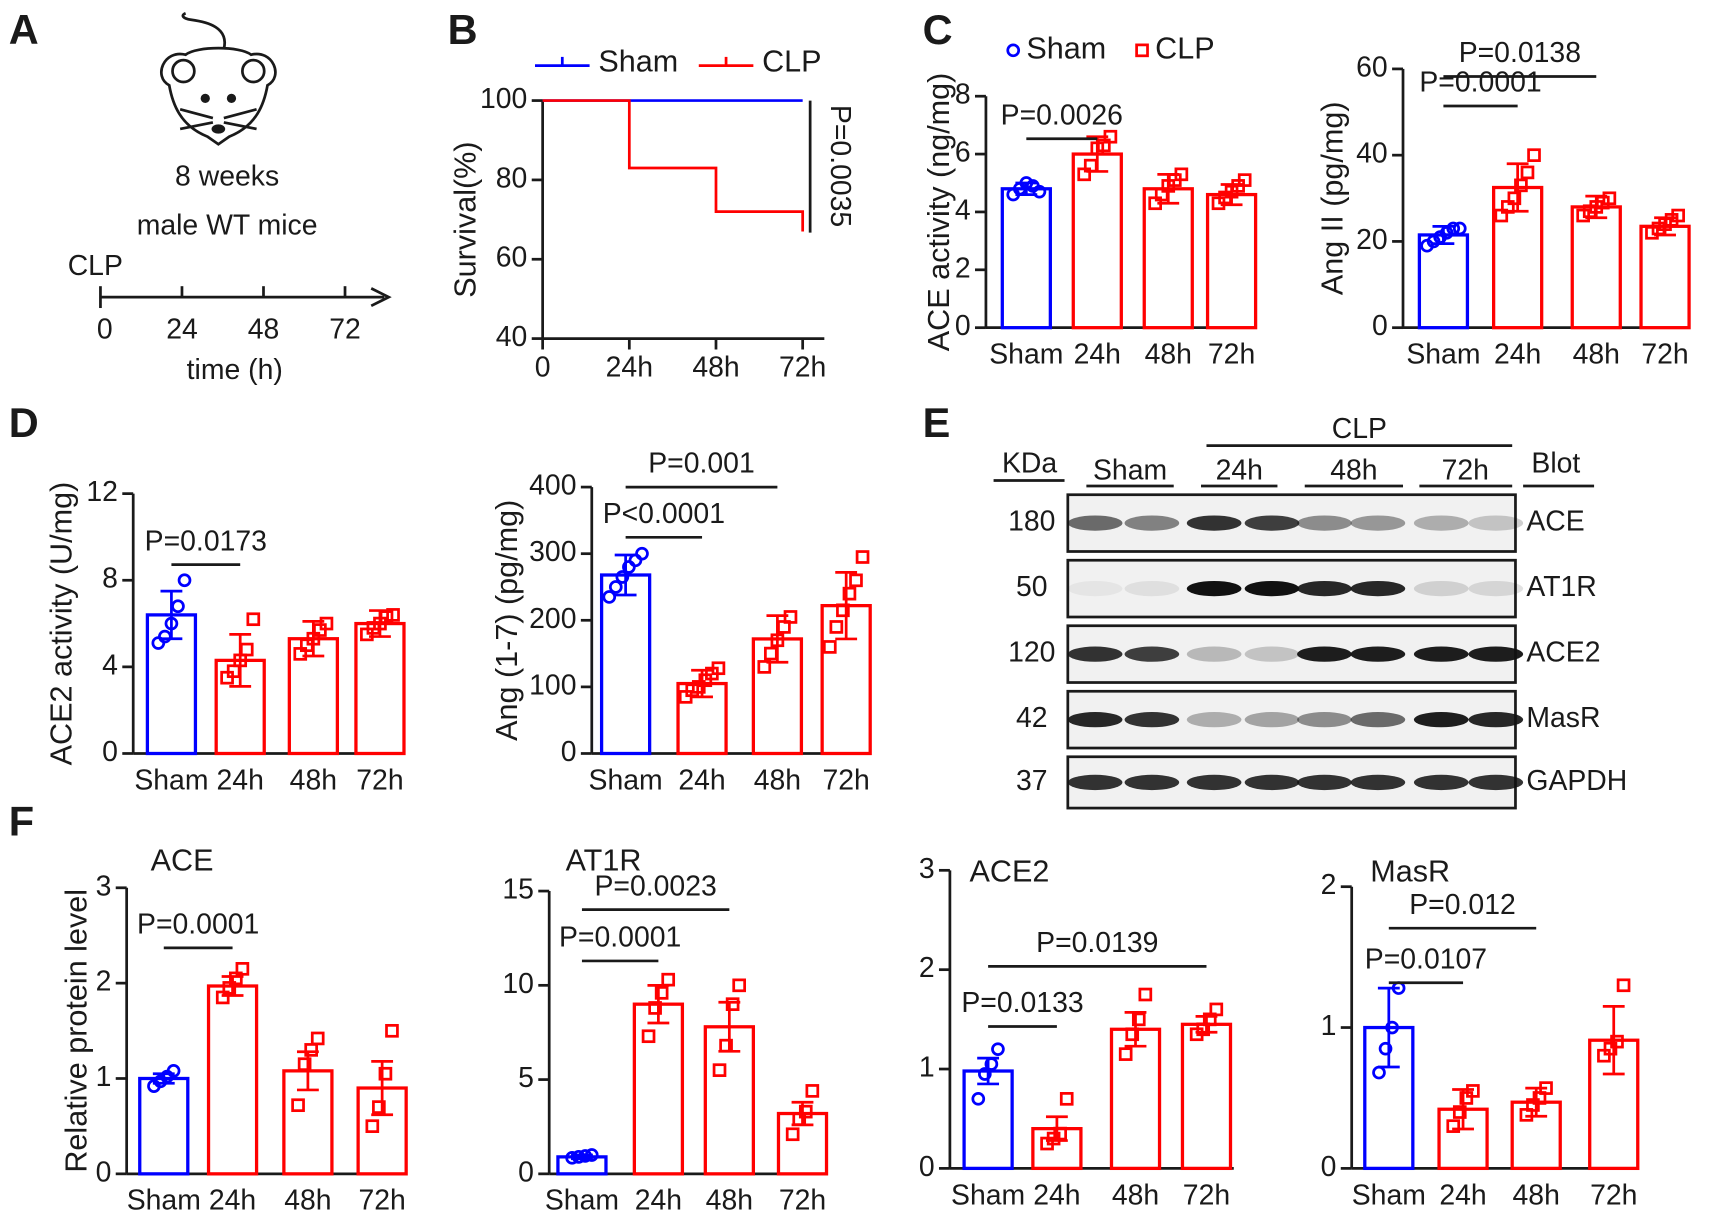 This screenshot has width=1712, height=1210. Describe the element at coordinates (1031, 522) in the screenshot. I see `kda-label: 180` at that location.